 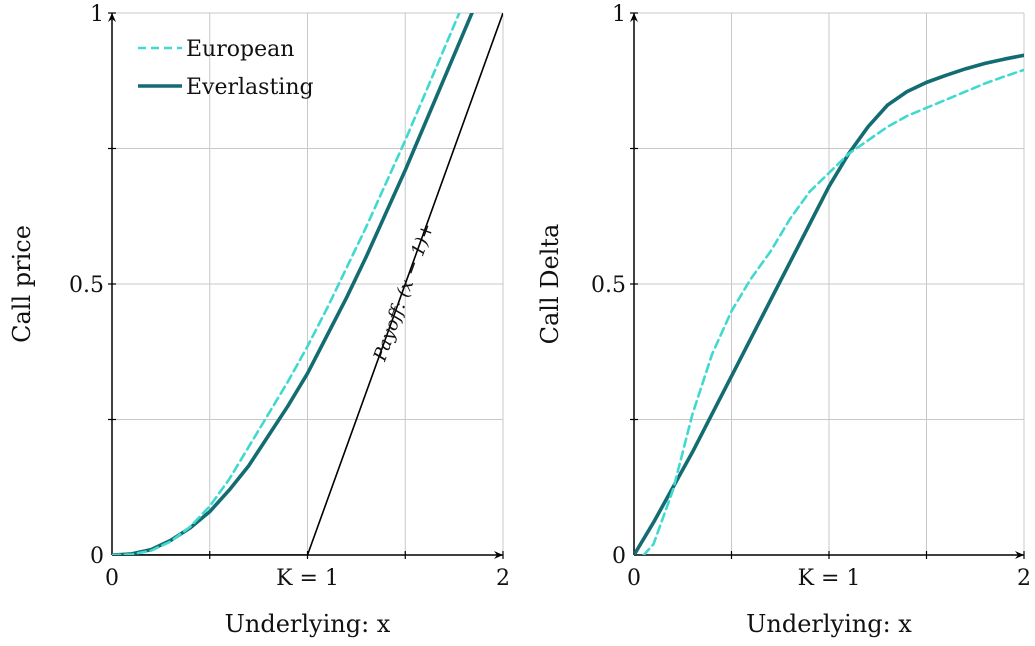 What do you see at coordinates (226, 68) in the screenshot?
I see `legend: European Everlasting` at bounding box center [226, 68].